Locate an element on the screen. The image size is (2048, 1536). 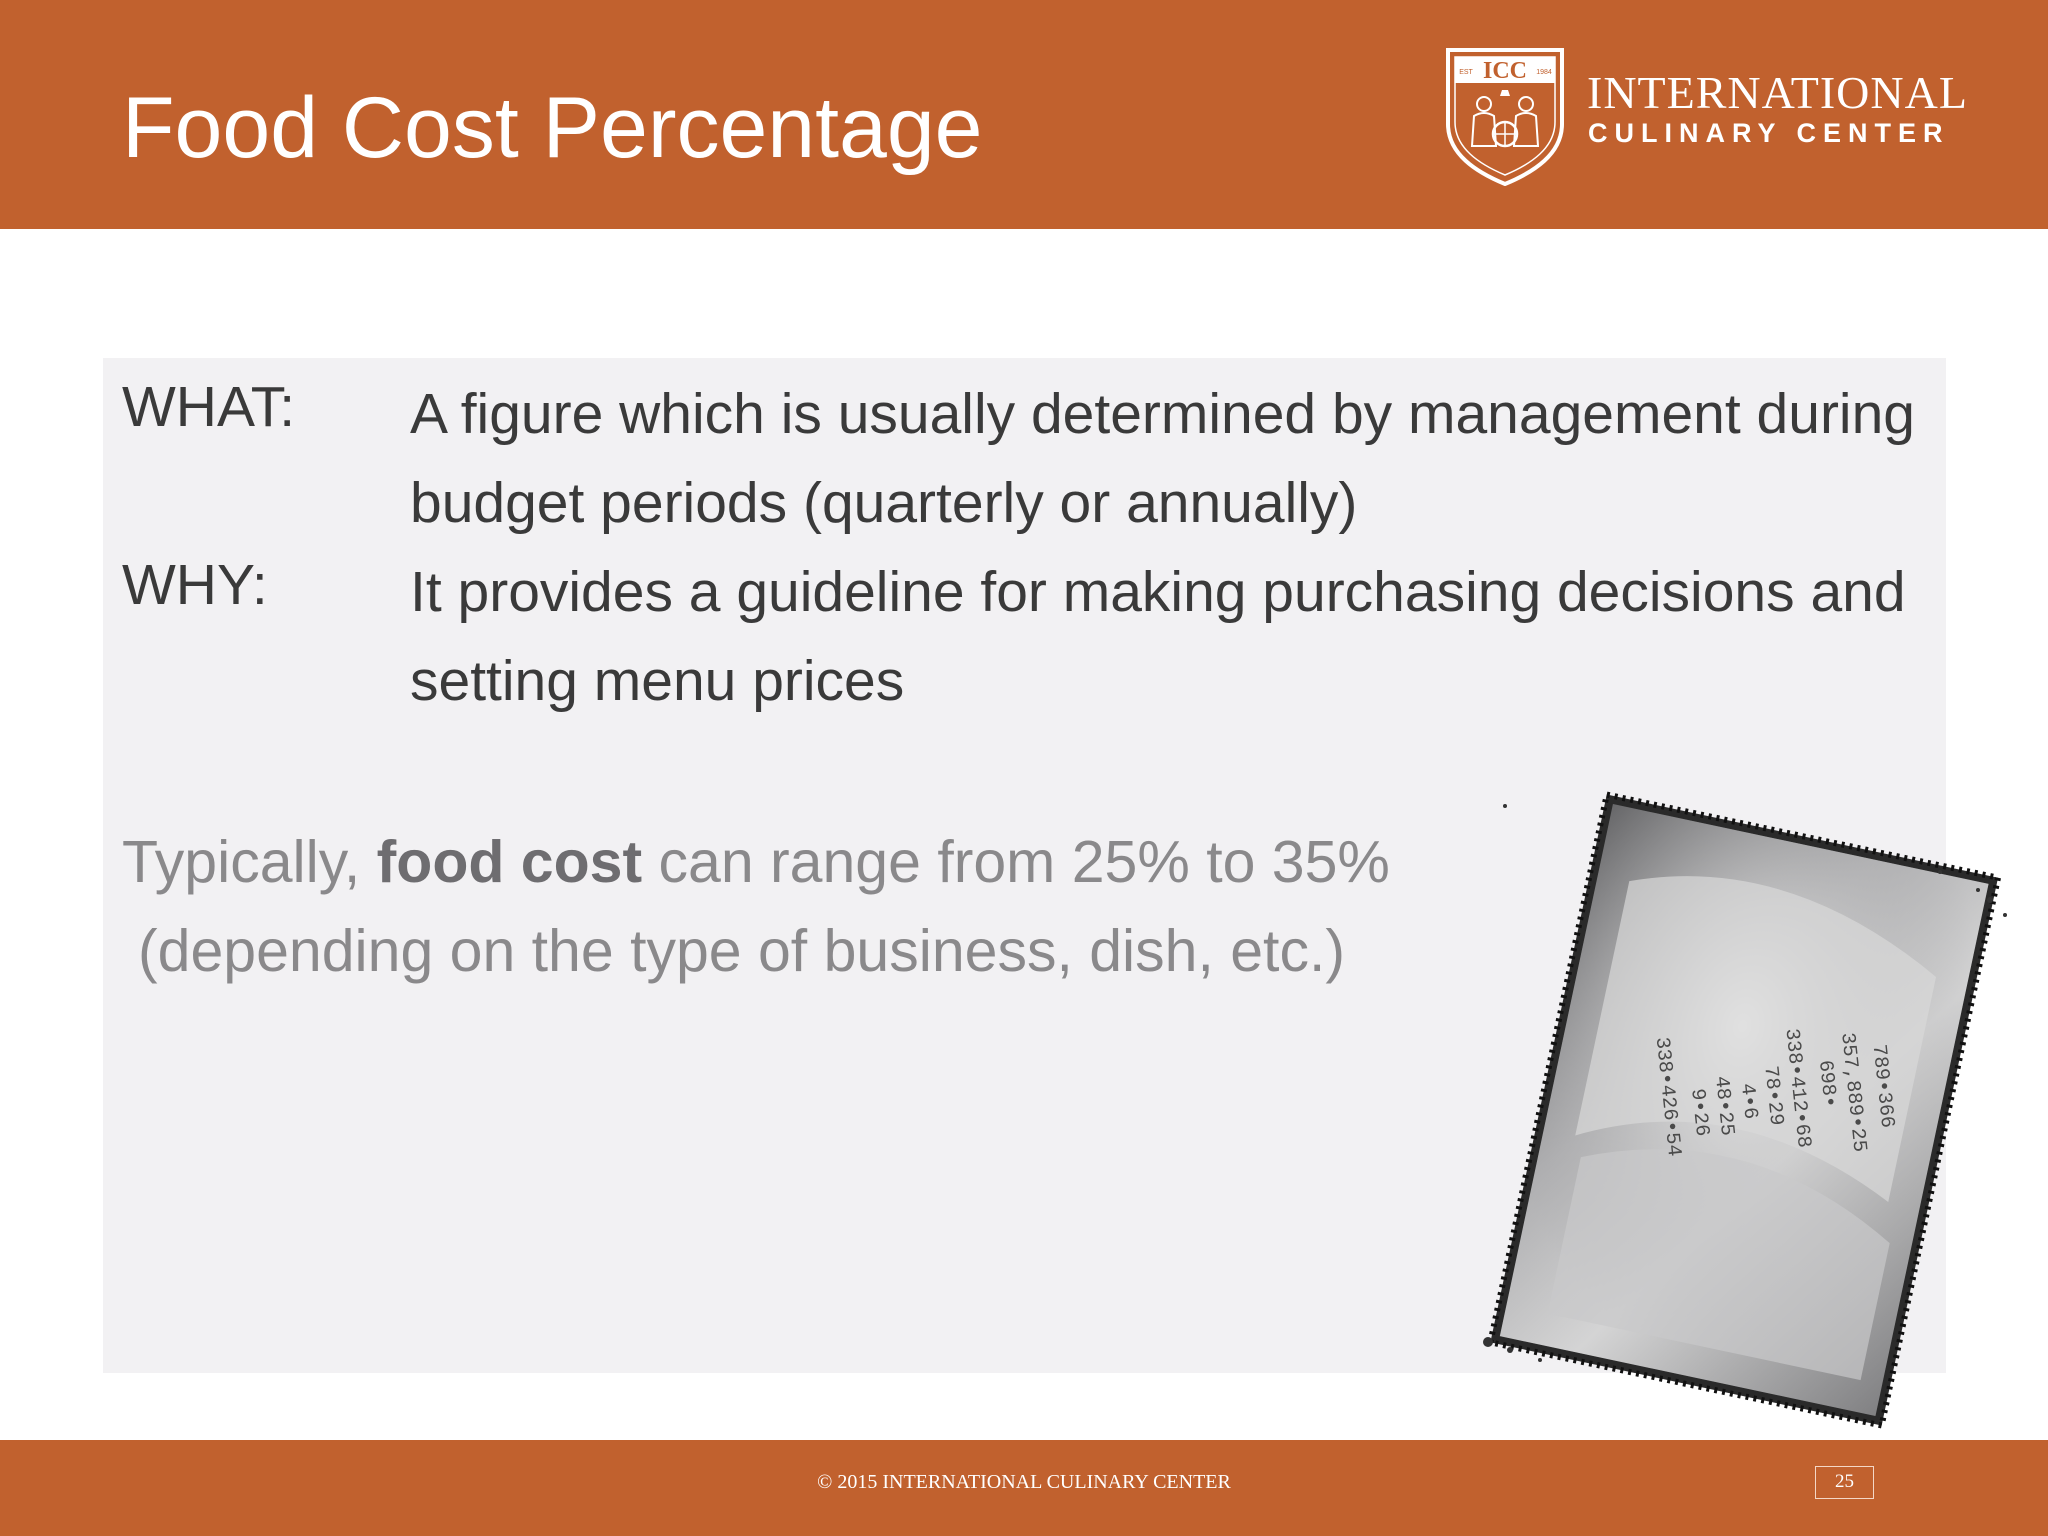
svg-text: 698• is located at coordinates (1827, 1084).